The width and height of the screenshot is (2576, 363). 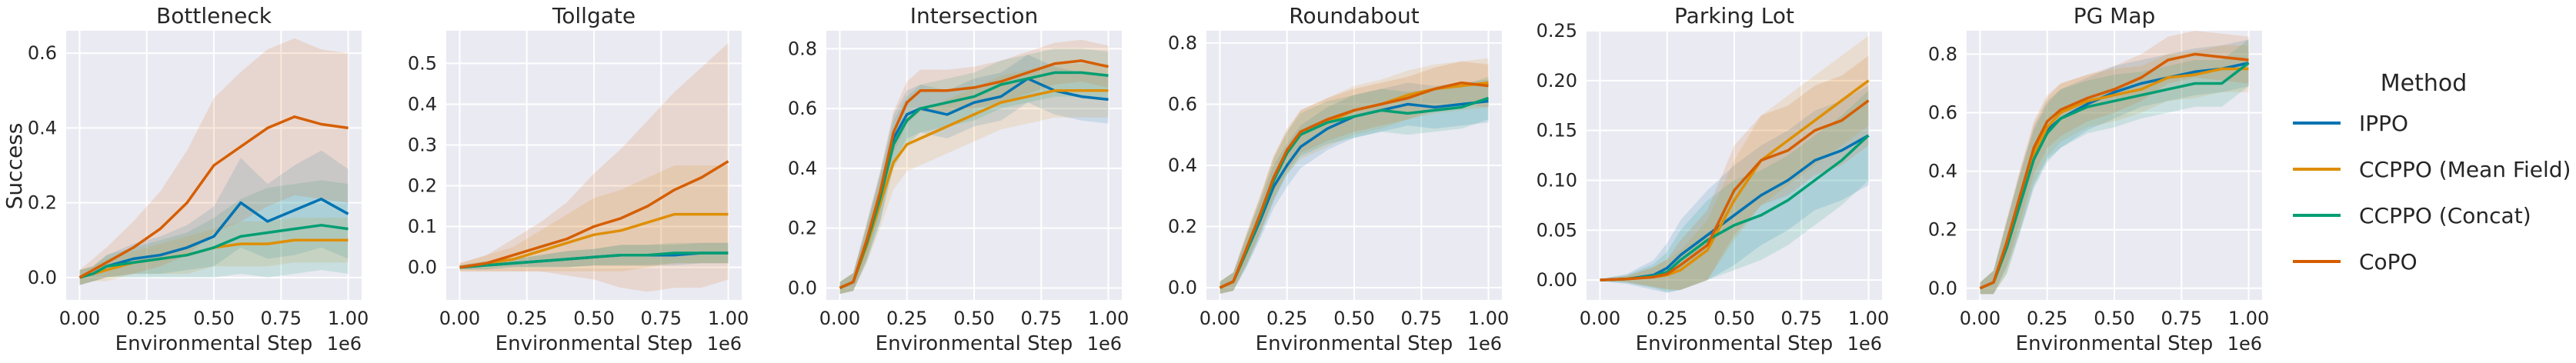 What do you see at coordinates (1557, 131) in the screenshot?
I see `y-tick-label: 0.15` at bounding box center [1557, 131].